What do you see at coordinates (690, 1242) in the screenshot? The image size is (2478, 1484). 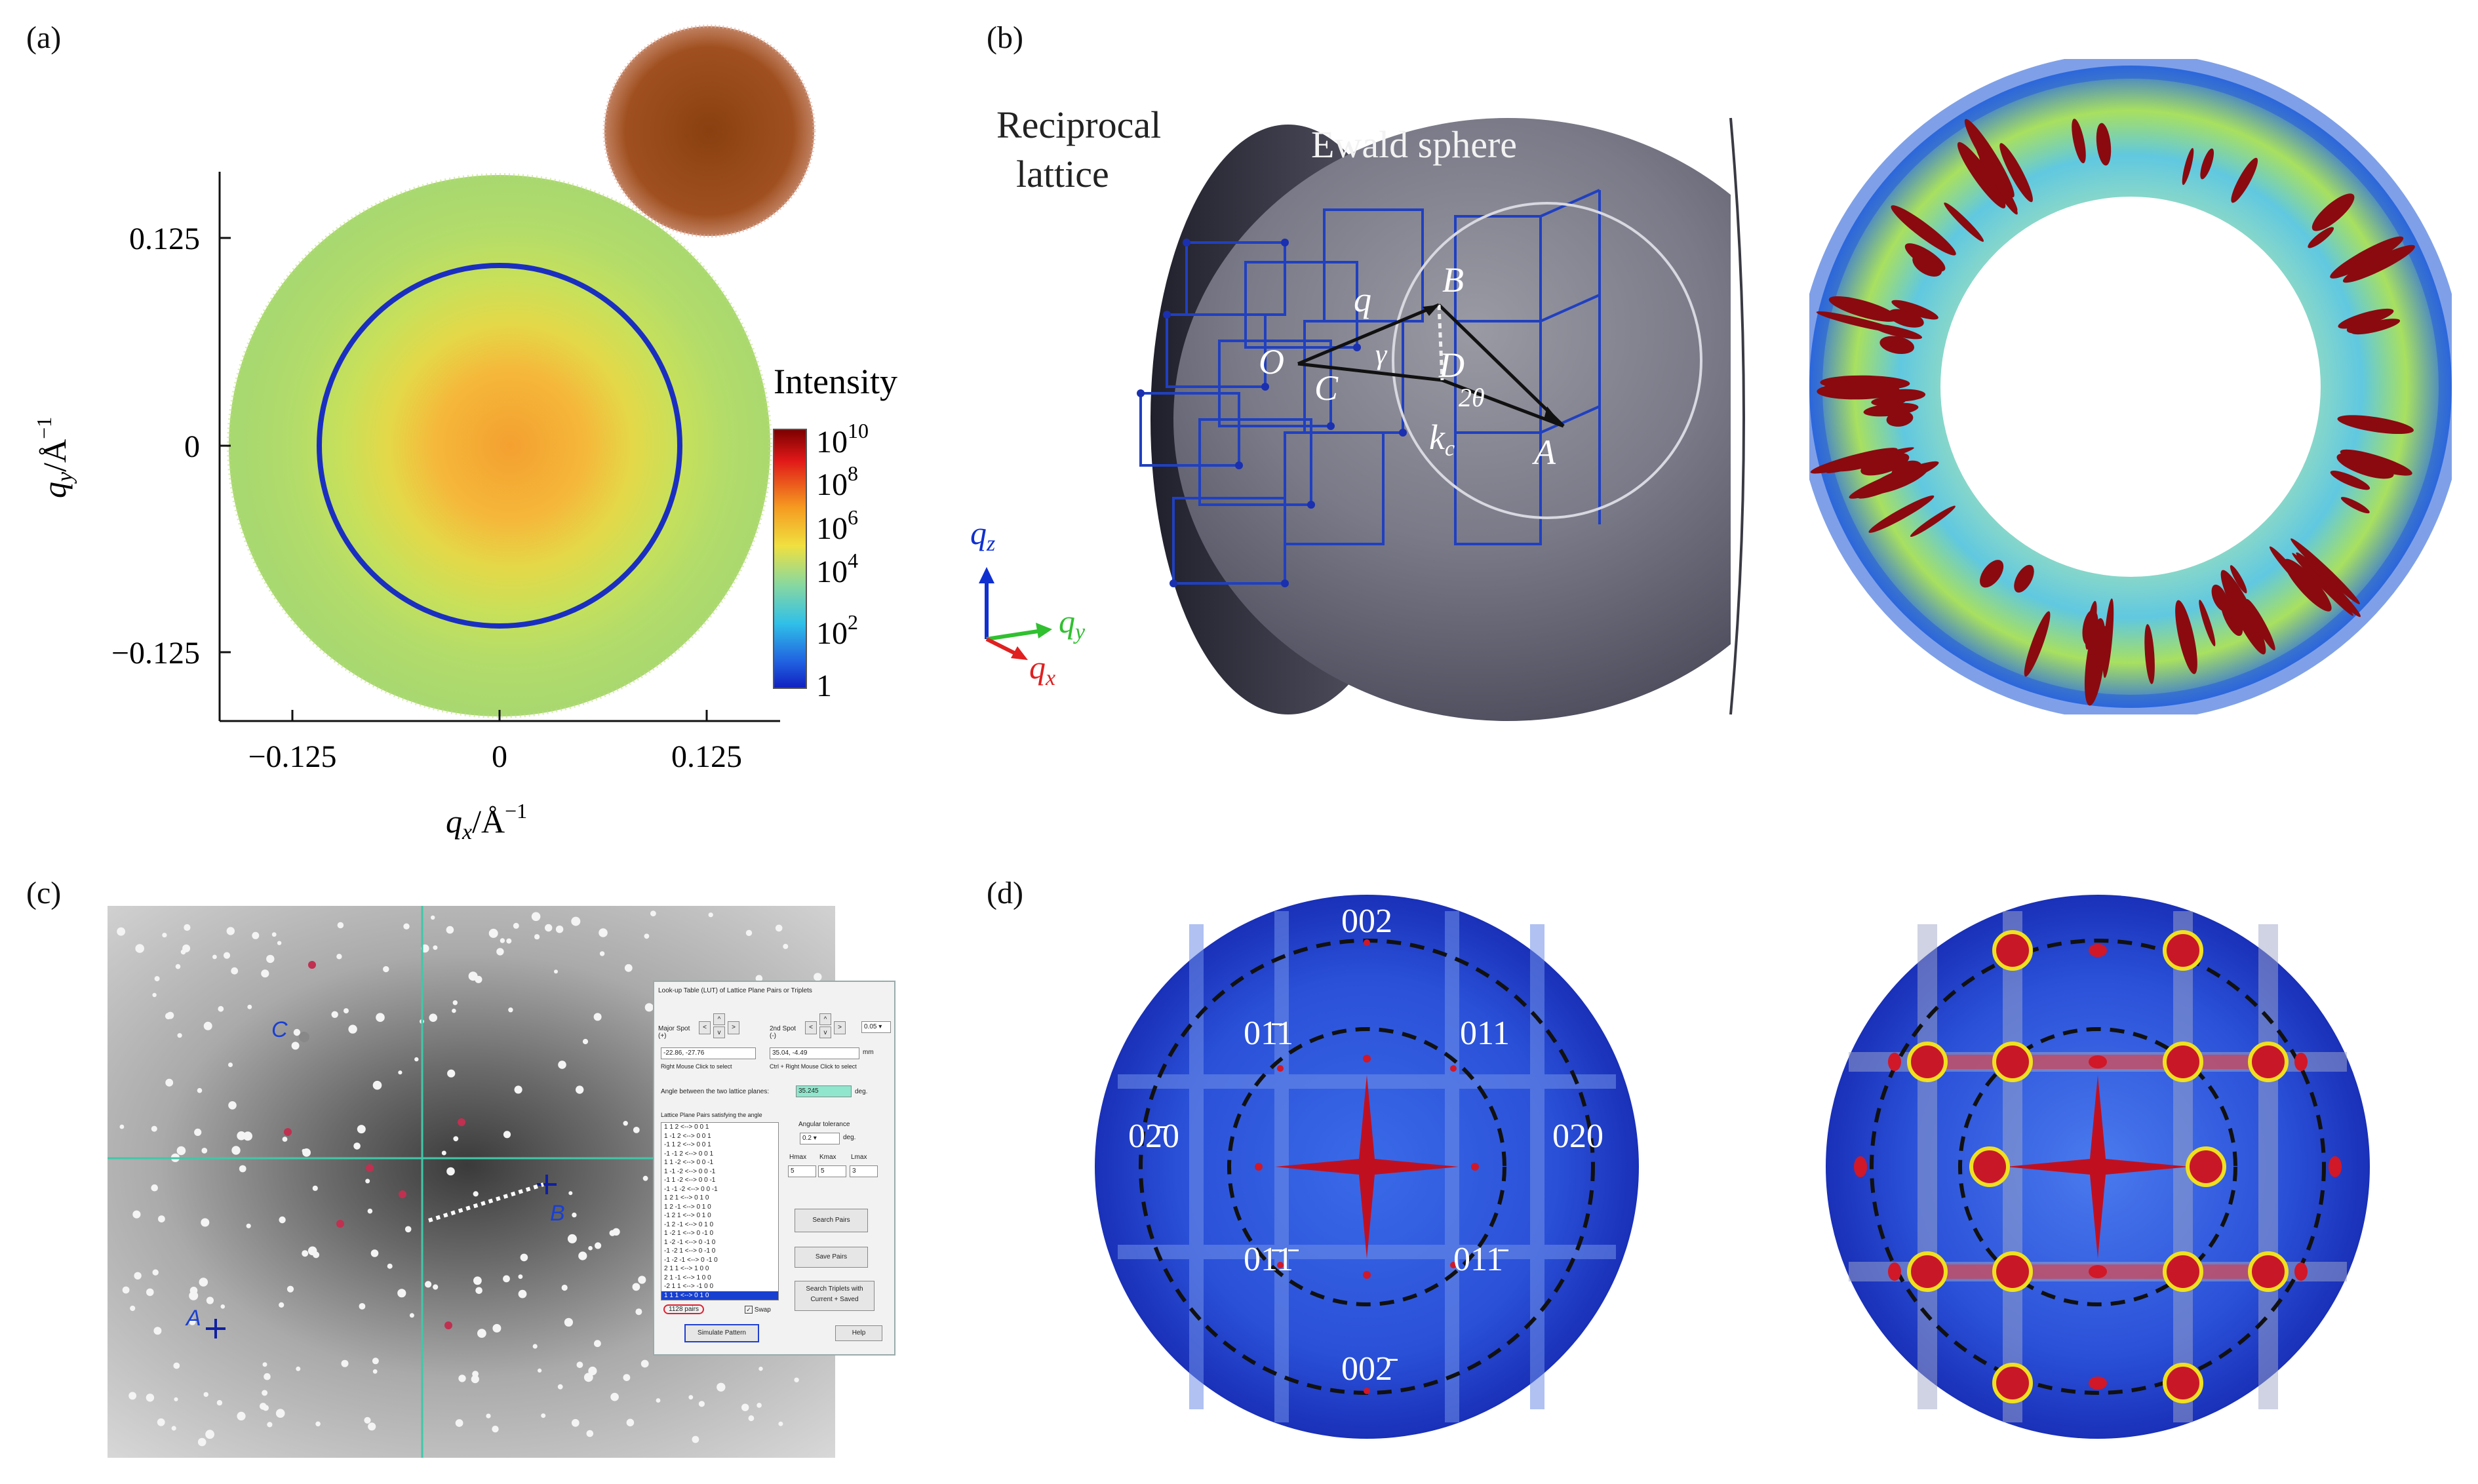 I see `pair-list-item: 1 -2 -1 <--> 0 -1 0` at bounding box center [690, 1242].